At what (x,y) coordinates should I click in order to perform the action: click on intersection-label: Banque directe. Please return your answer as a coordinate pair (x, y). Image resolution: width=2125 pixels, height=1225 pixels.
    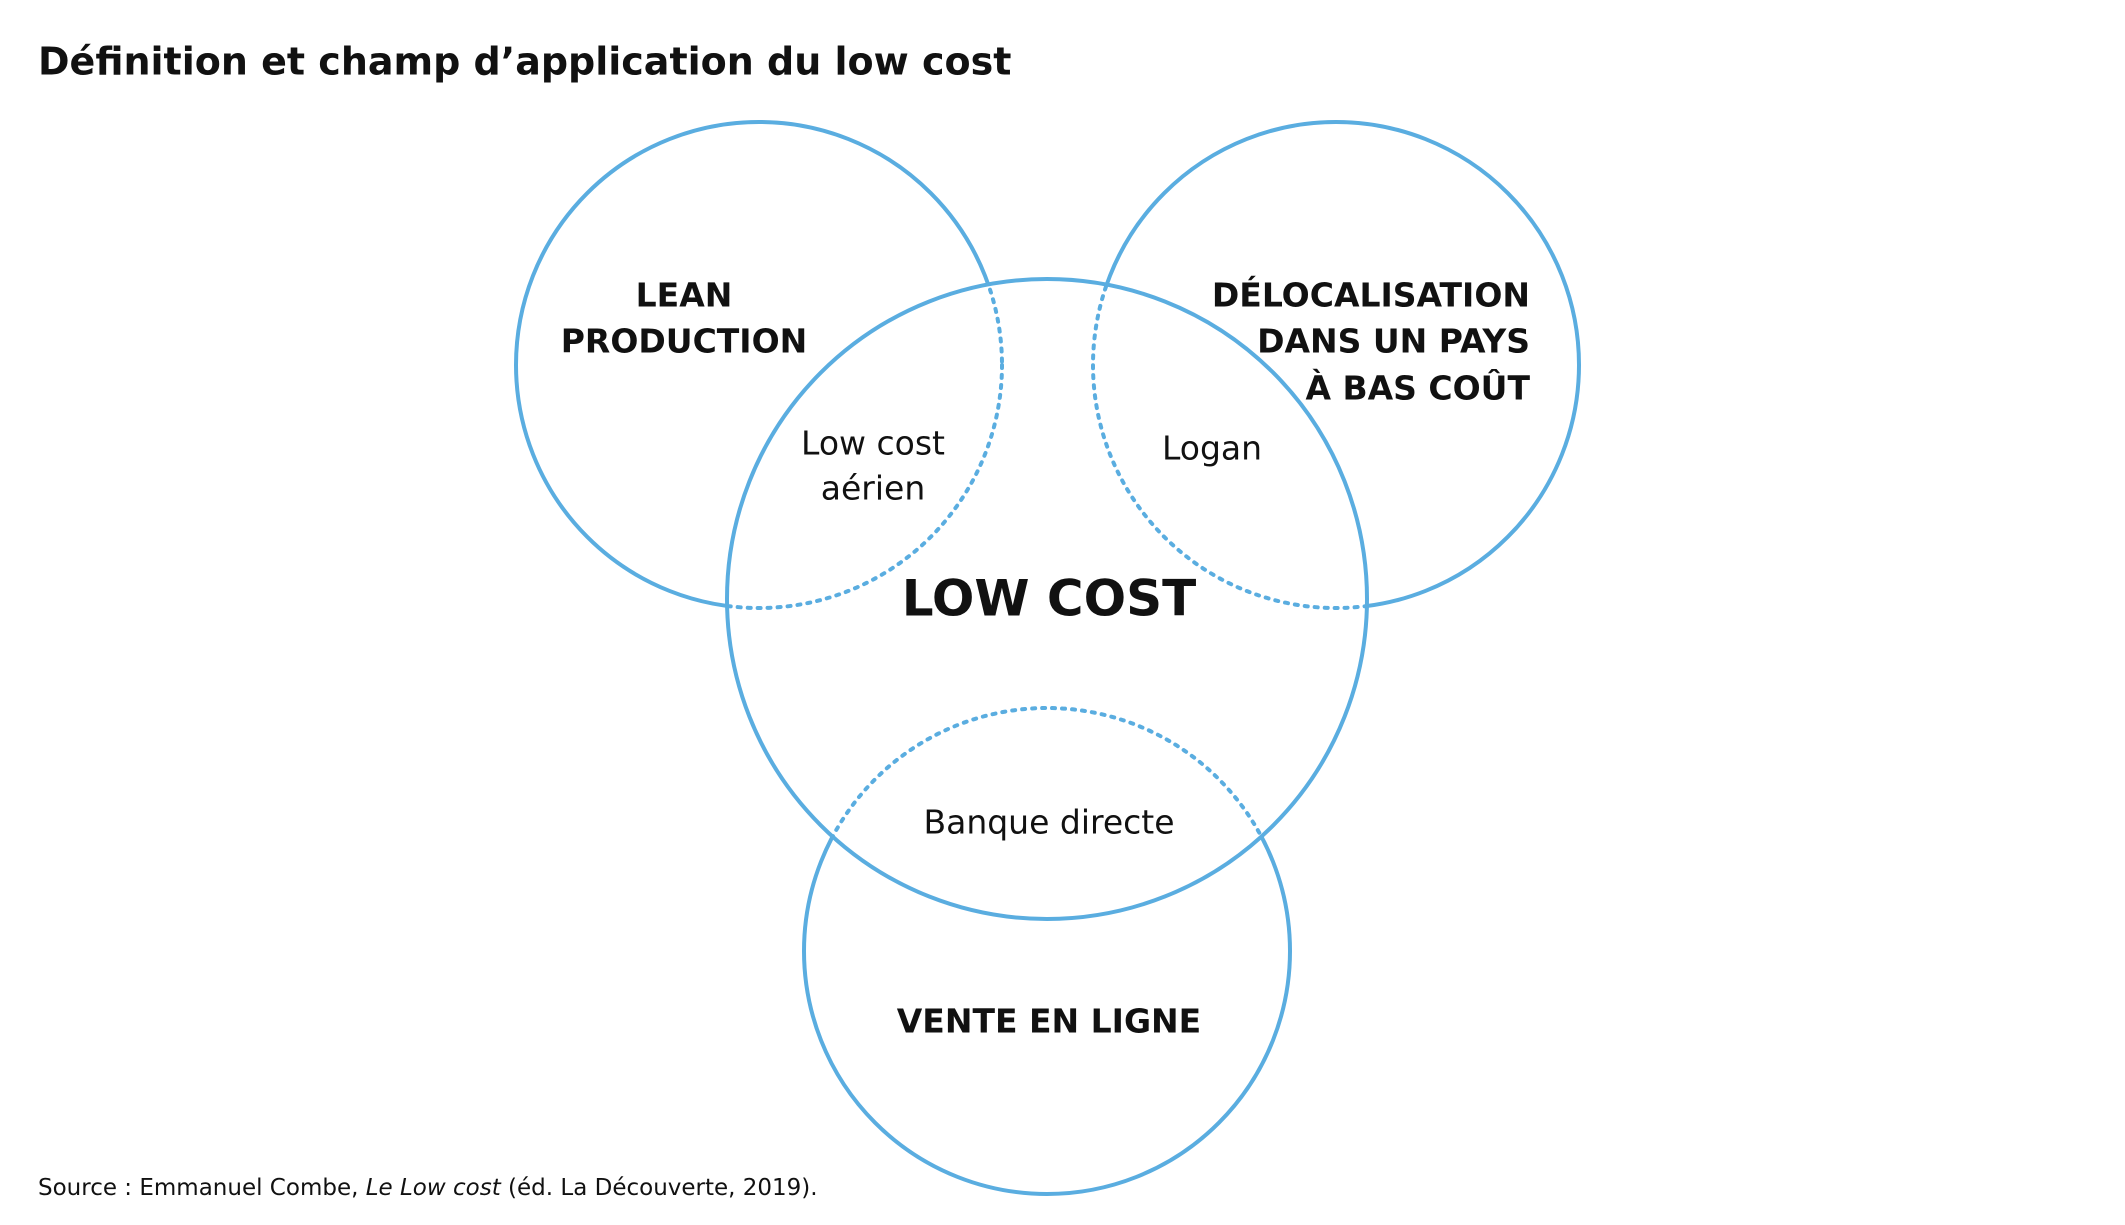
    Looking at the image, I should click on (1048, 822).